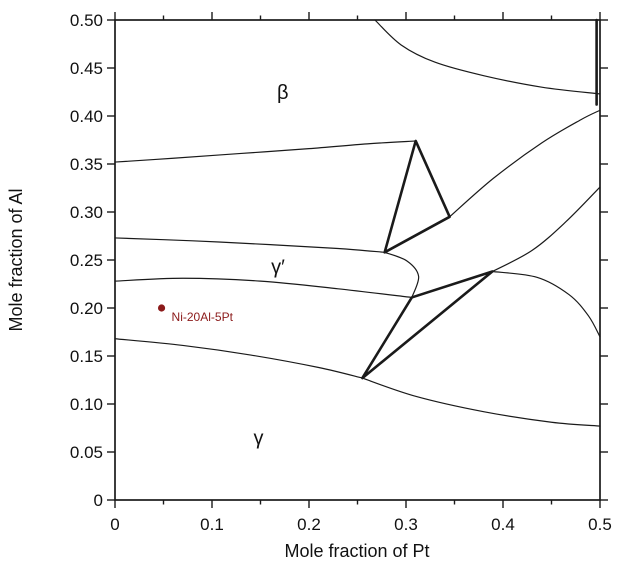 This screenshot has height=576, width=633. I want to click on x-tick-label: 0.1, so click(212, 524).